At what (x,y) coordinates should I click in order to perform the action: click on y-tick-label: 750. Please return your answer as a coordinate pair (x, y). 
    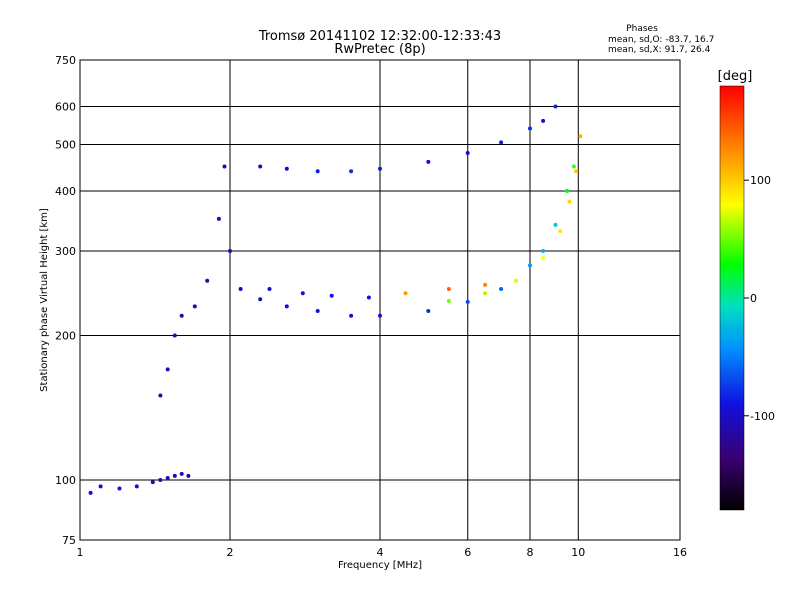
    Looking at the image, I should click on (65, 60).